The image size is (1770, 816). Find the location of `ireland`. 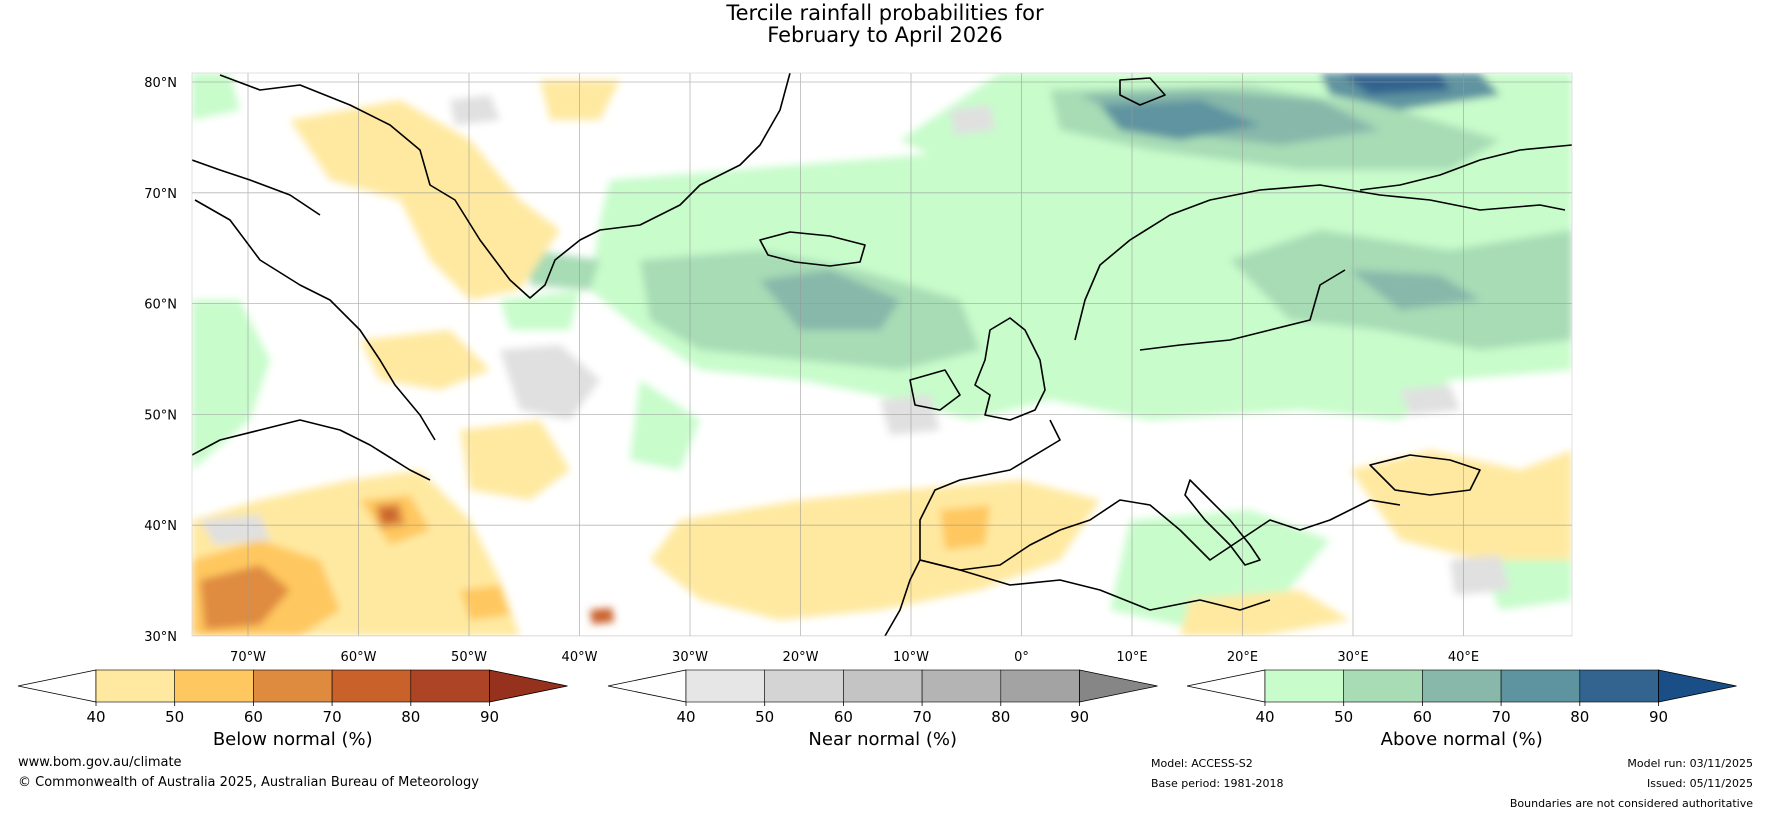

ireland is located at coordinates (935, 390).